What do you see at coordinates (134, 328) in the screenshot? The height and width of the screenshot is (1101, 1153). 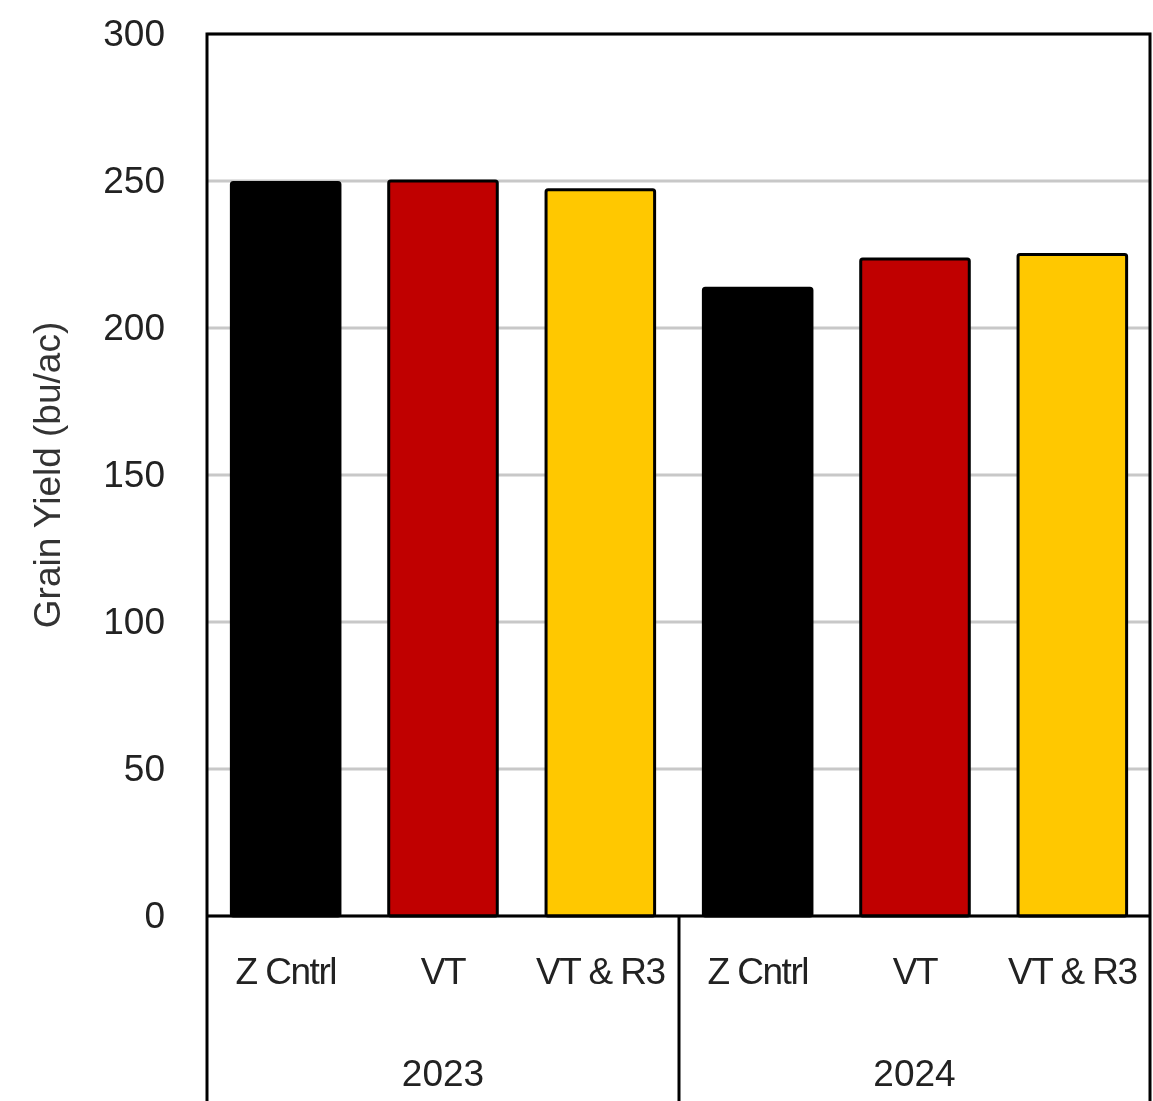 I see `y-tick-label: 200` at bounding box center [134, 328].